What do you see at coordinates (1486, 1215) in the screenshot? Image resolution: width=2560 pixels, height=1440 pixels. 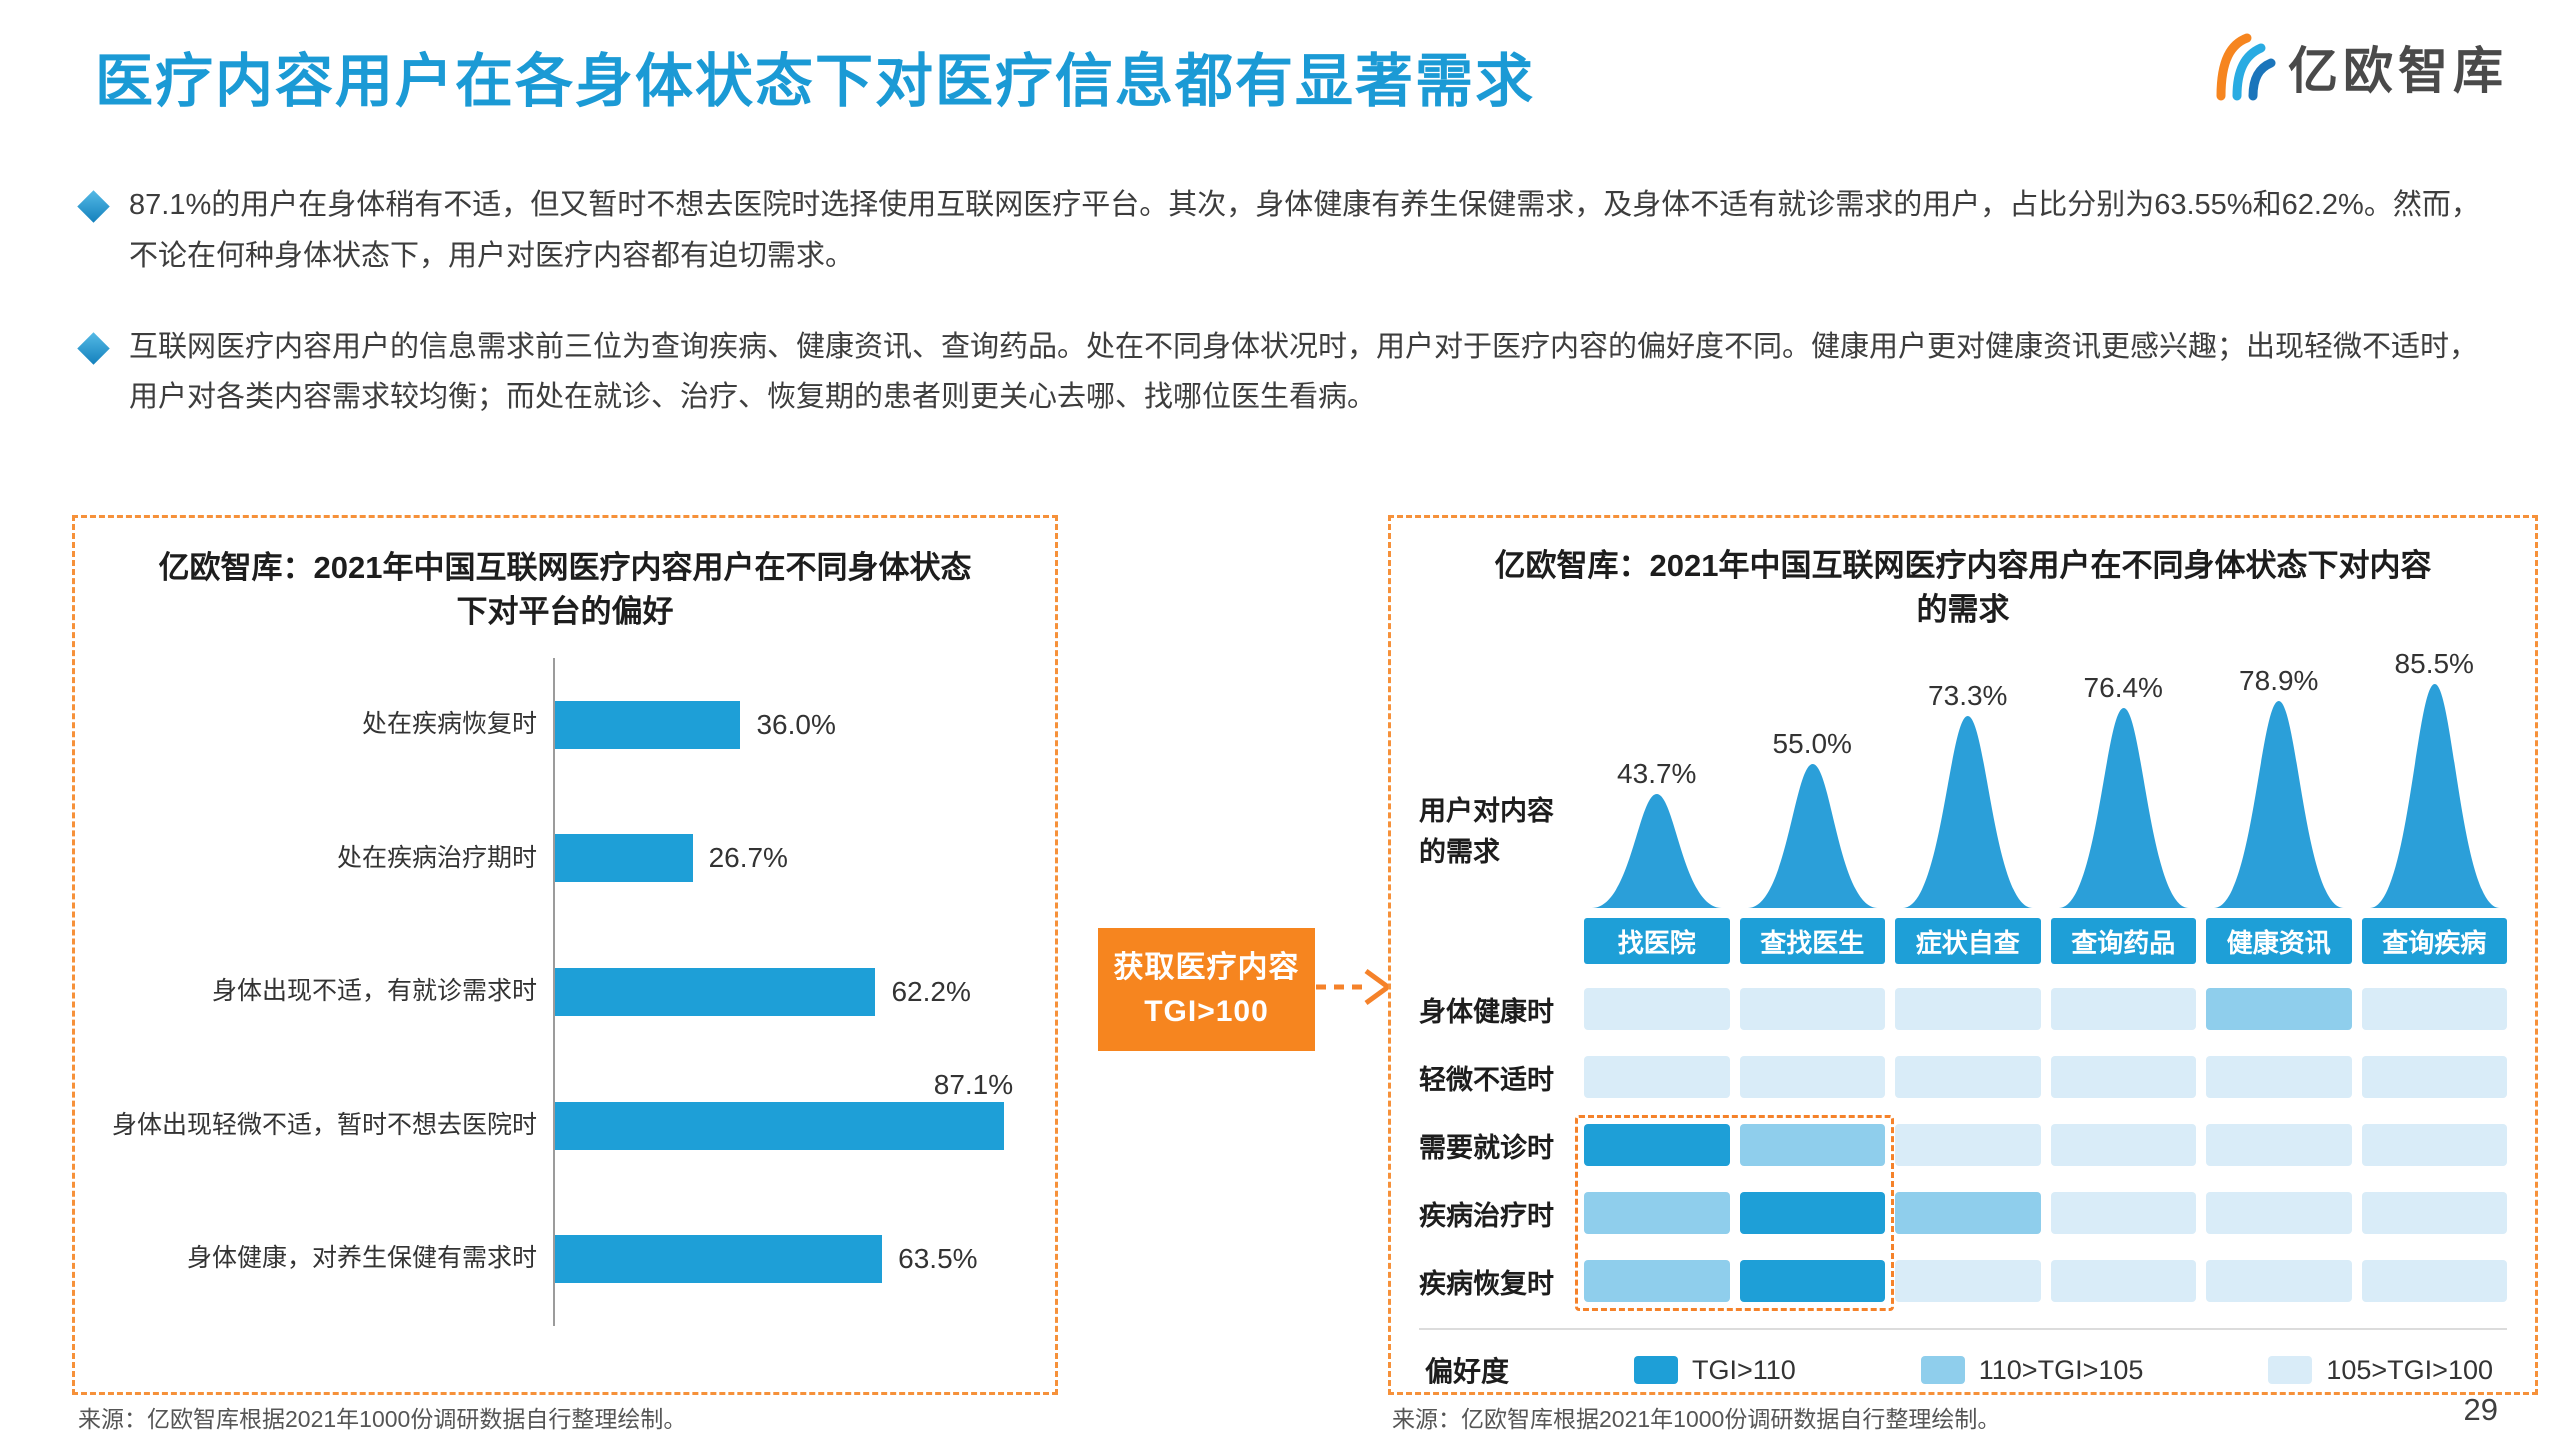 I see `heatmap-row-label: 疾病治疗时` at bounding box center [1486, 1215].